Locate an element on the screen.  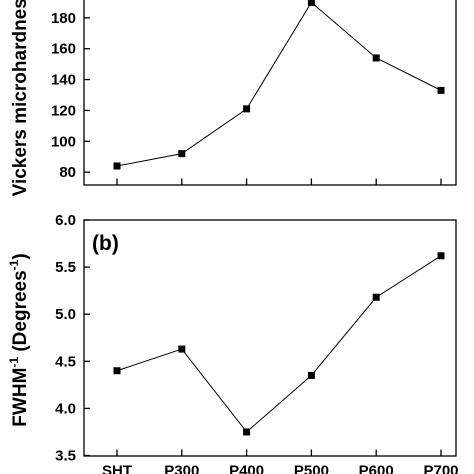
x-tick-label: SHT is located at coordinates (117, 468).